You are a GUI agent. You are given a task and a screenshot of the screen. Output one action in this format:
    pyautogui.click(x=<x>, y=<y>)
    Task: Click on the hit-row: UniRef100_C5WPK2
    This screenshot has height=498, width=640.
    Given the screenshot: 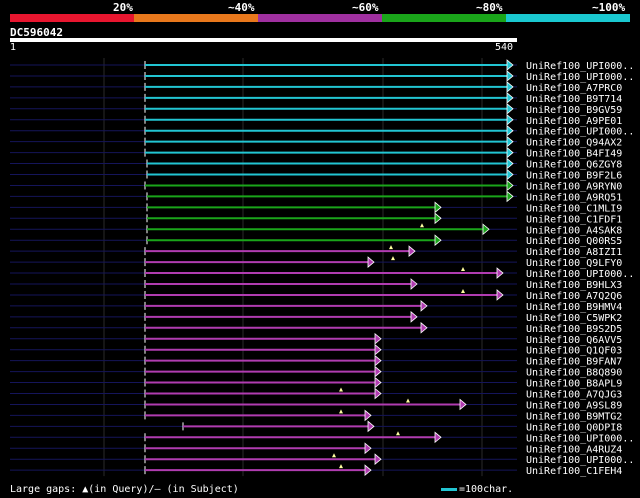 What is the action you would take?
    pyautogui.click(x=316, y=317)
    